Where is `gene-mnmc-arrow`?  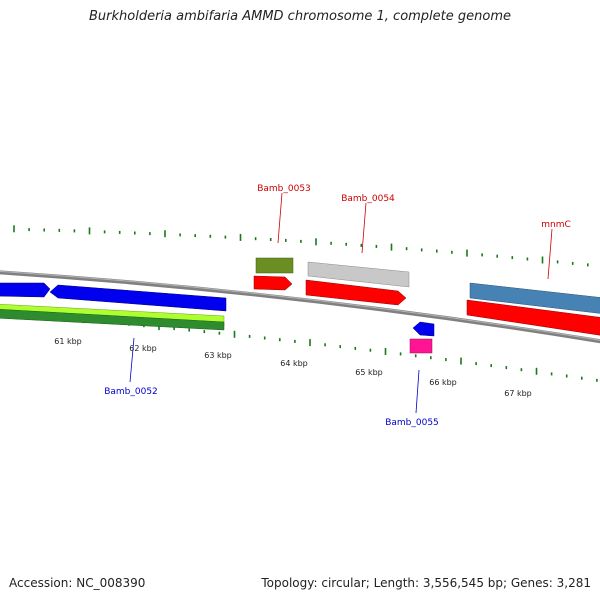
gene-mnmc-arrow is located at coordinates (533, 317).